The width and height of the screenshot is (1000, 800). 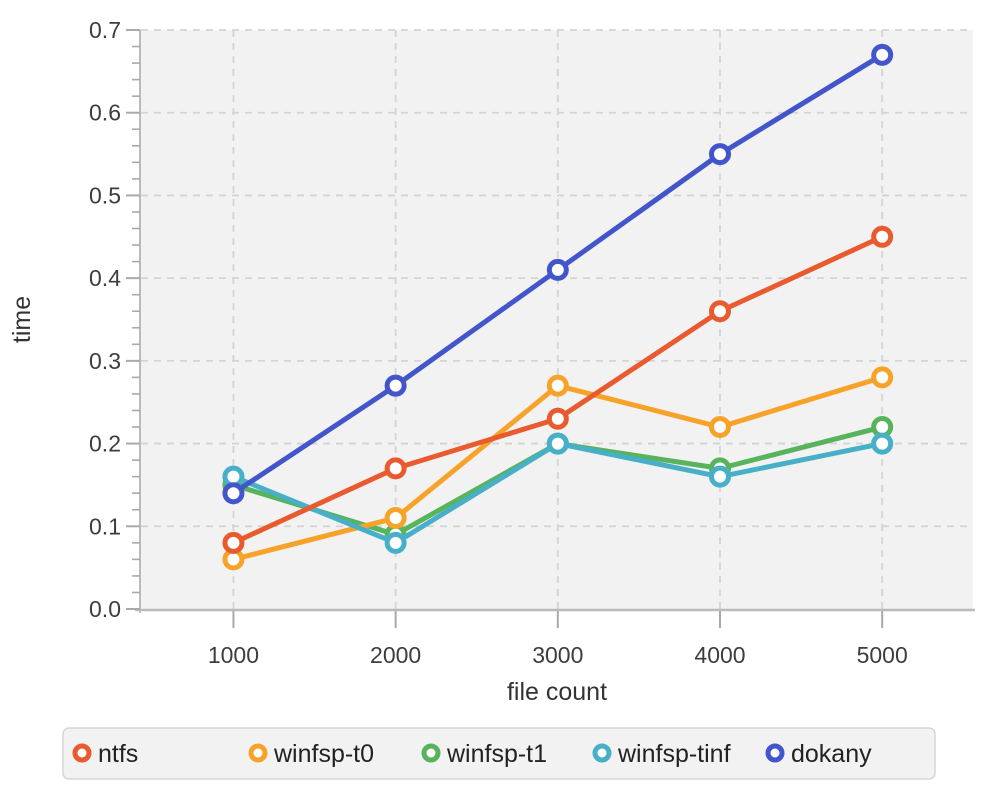 I want to click on legend-item-ntfs: ntfs, so click(x=105, y=754).